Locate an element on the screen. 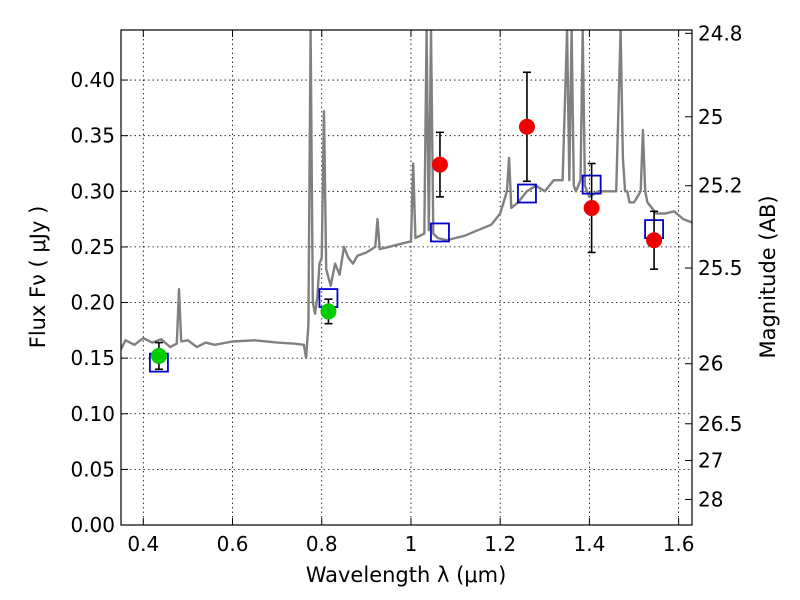 The height and width of the screenshot is (600, 800). y-tick-label: 0.05 is located at coordinates (92, 469).